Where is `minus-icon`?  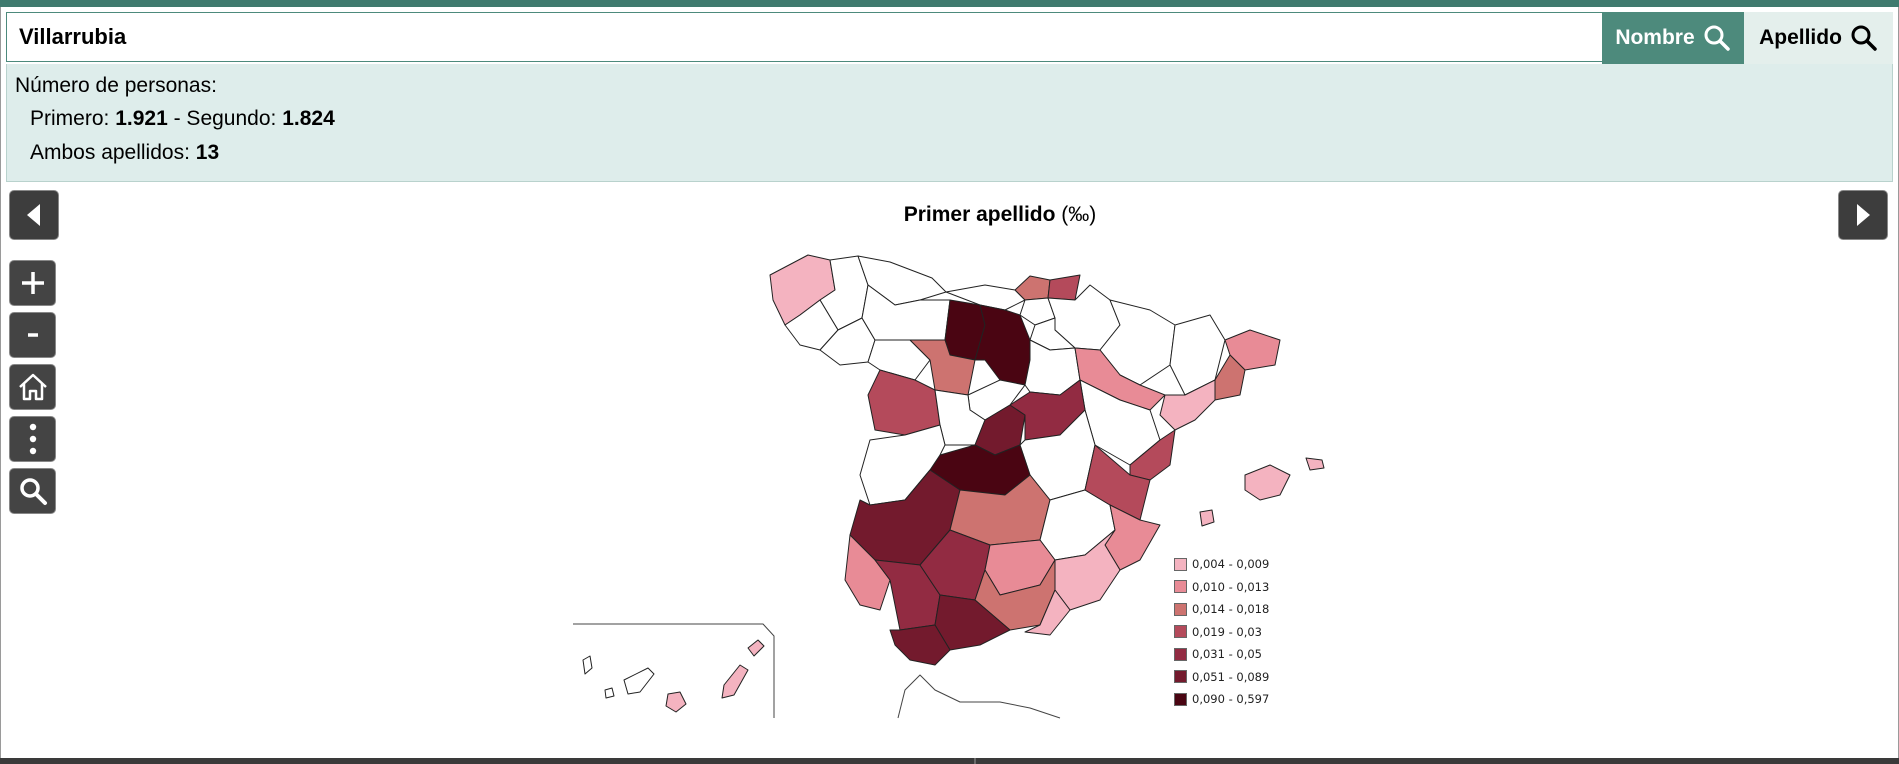 minus-icon is located at coordinates (32, 335).